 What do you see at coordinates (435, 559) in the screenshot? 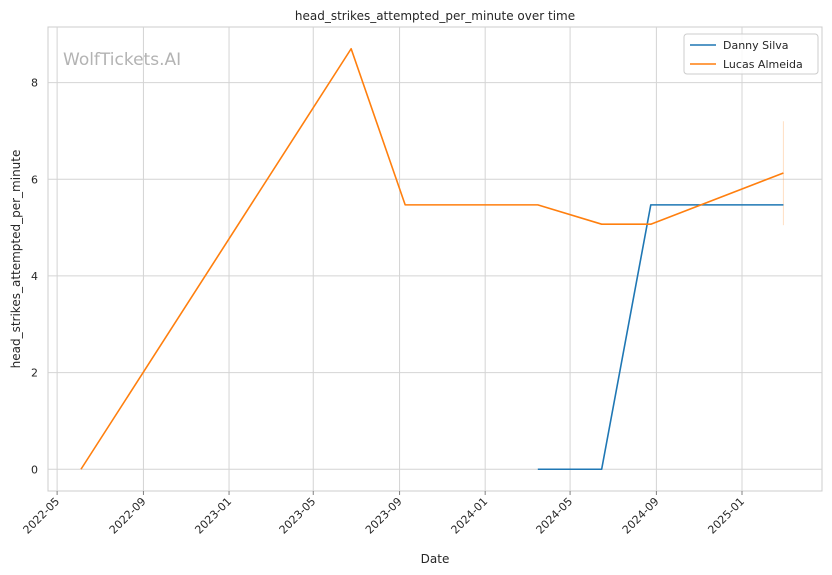
I see `x-axis-label: Date` at bounding box center [435, 559].